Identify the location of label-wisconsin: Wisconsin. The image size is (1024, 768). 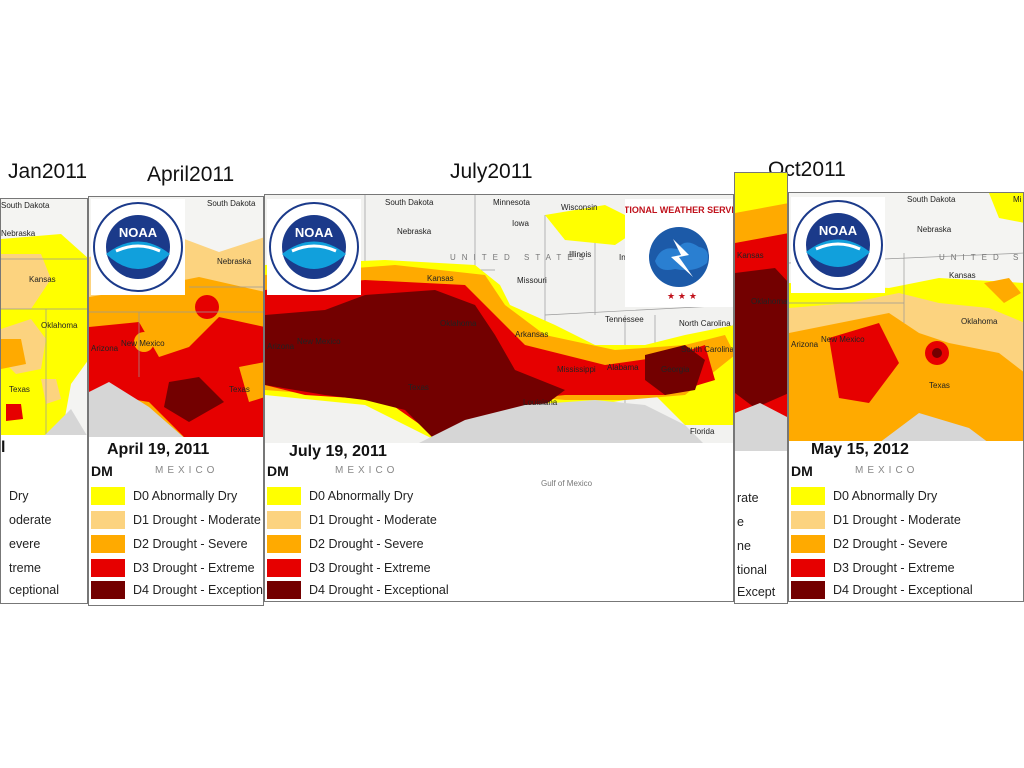
(579, 207).